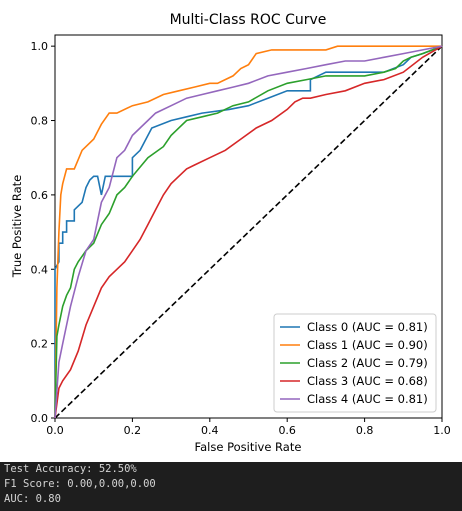 Image resolution: width=462 pixels, height=511 pixels. Describe the element at coordinates (210, 430) in the screenshot. I see `x-tick-label: 0.4` at that location.